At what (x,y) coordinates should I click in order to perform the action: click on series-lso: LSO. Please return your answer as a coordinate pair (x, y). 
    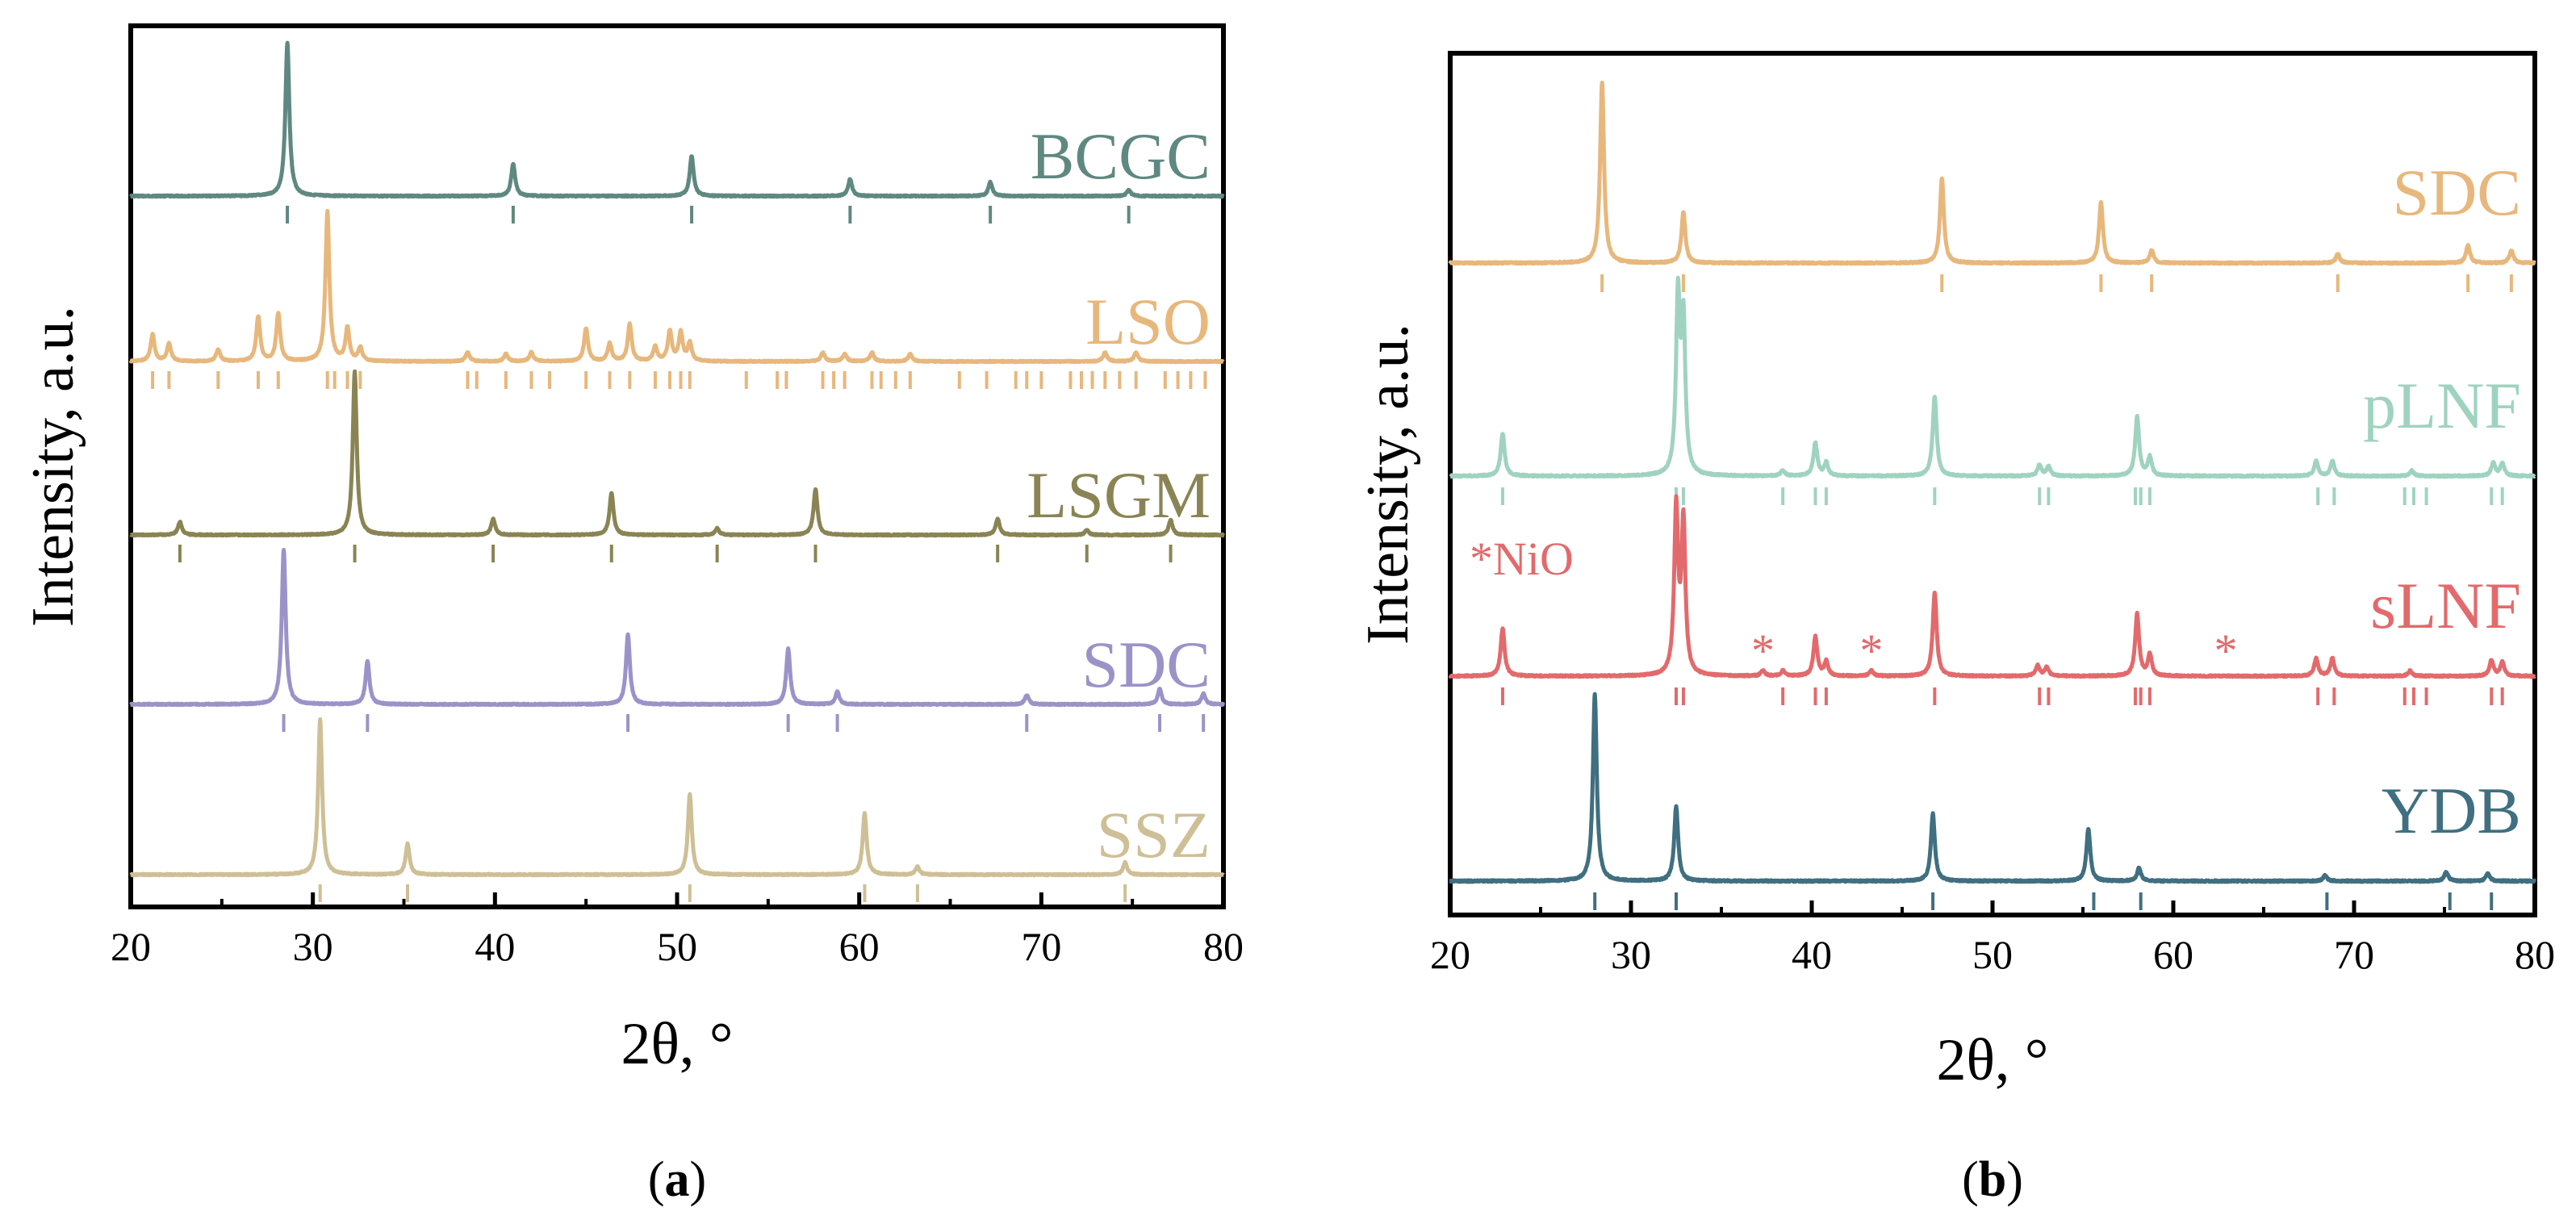
    Looking at the image, I should click on (676, 299).